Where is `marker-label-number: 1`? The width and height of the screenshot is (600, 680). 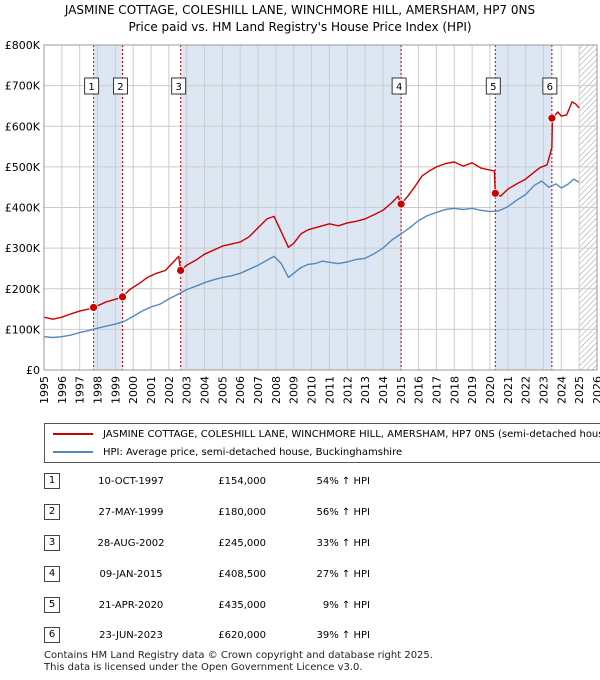
marker-label-number: 1 is located at coordinates (91, 87).